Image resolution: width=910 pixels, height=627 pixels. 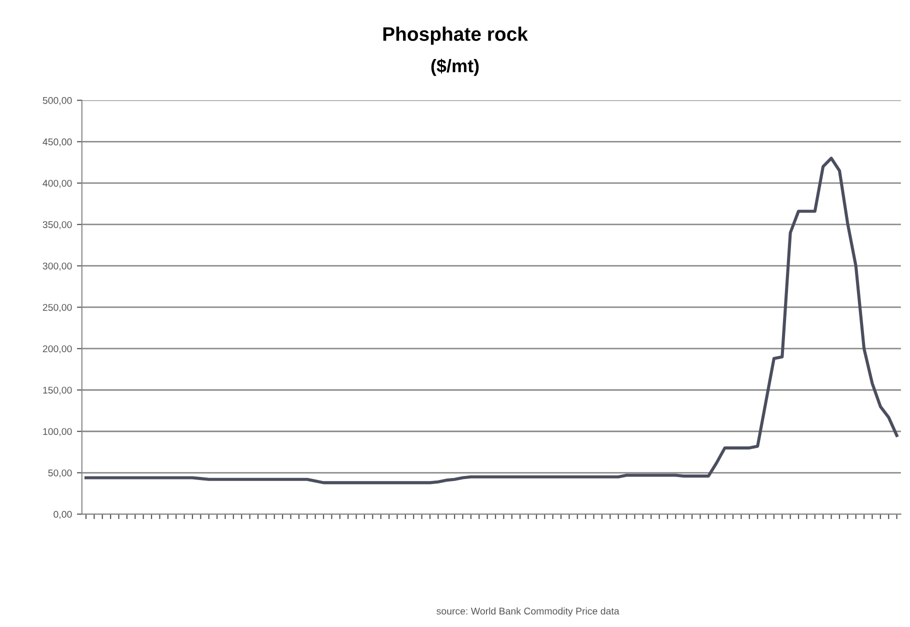 What do you see at coordinates (57, 142) in the screenshot?
I see `y-tick-label: 450,00` at bounding box center [57, 142].